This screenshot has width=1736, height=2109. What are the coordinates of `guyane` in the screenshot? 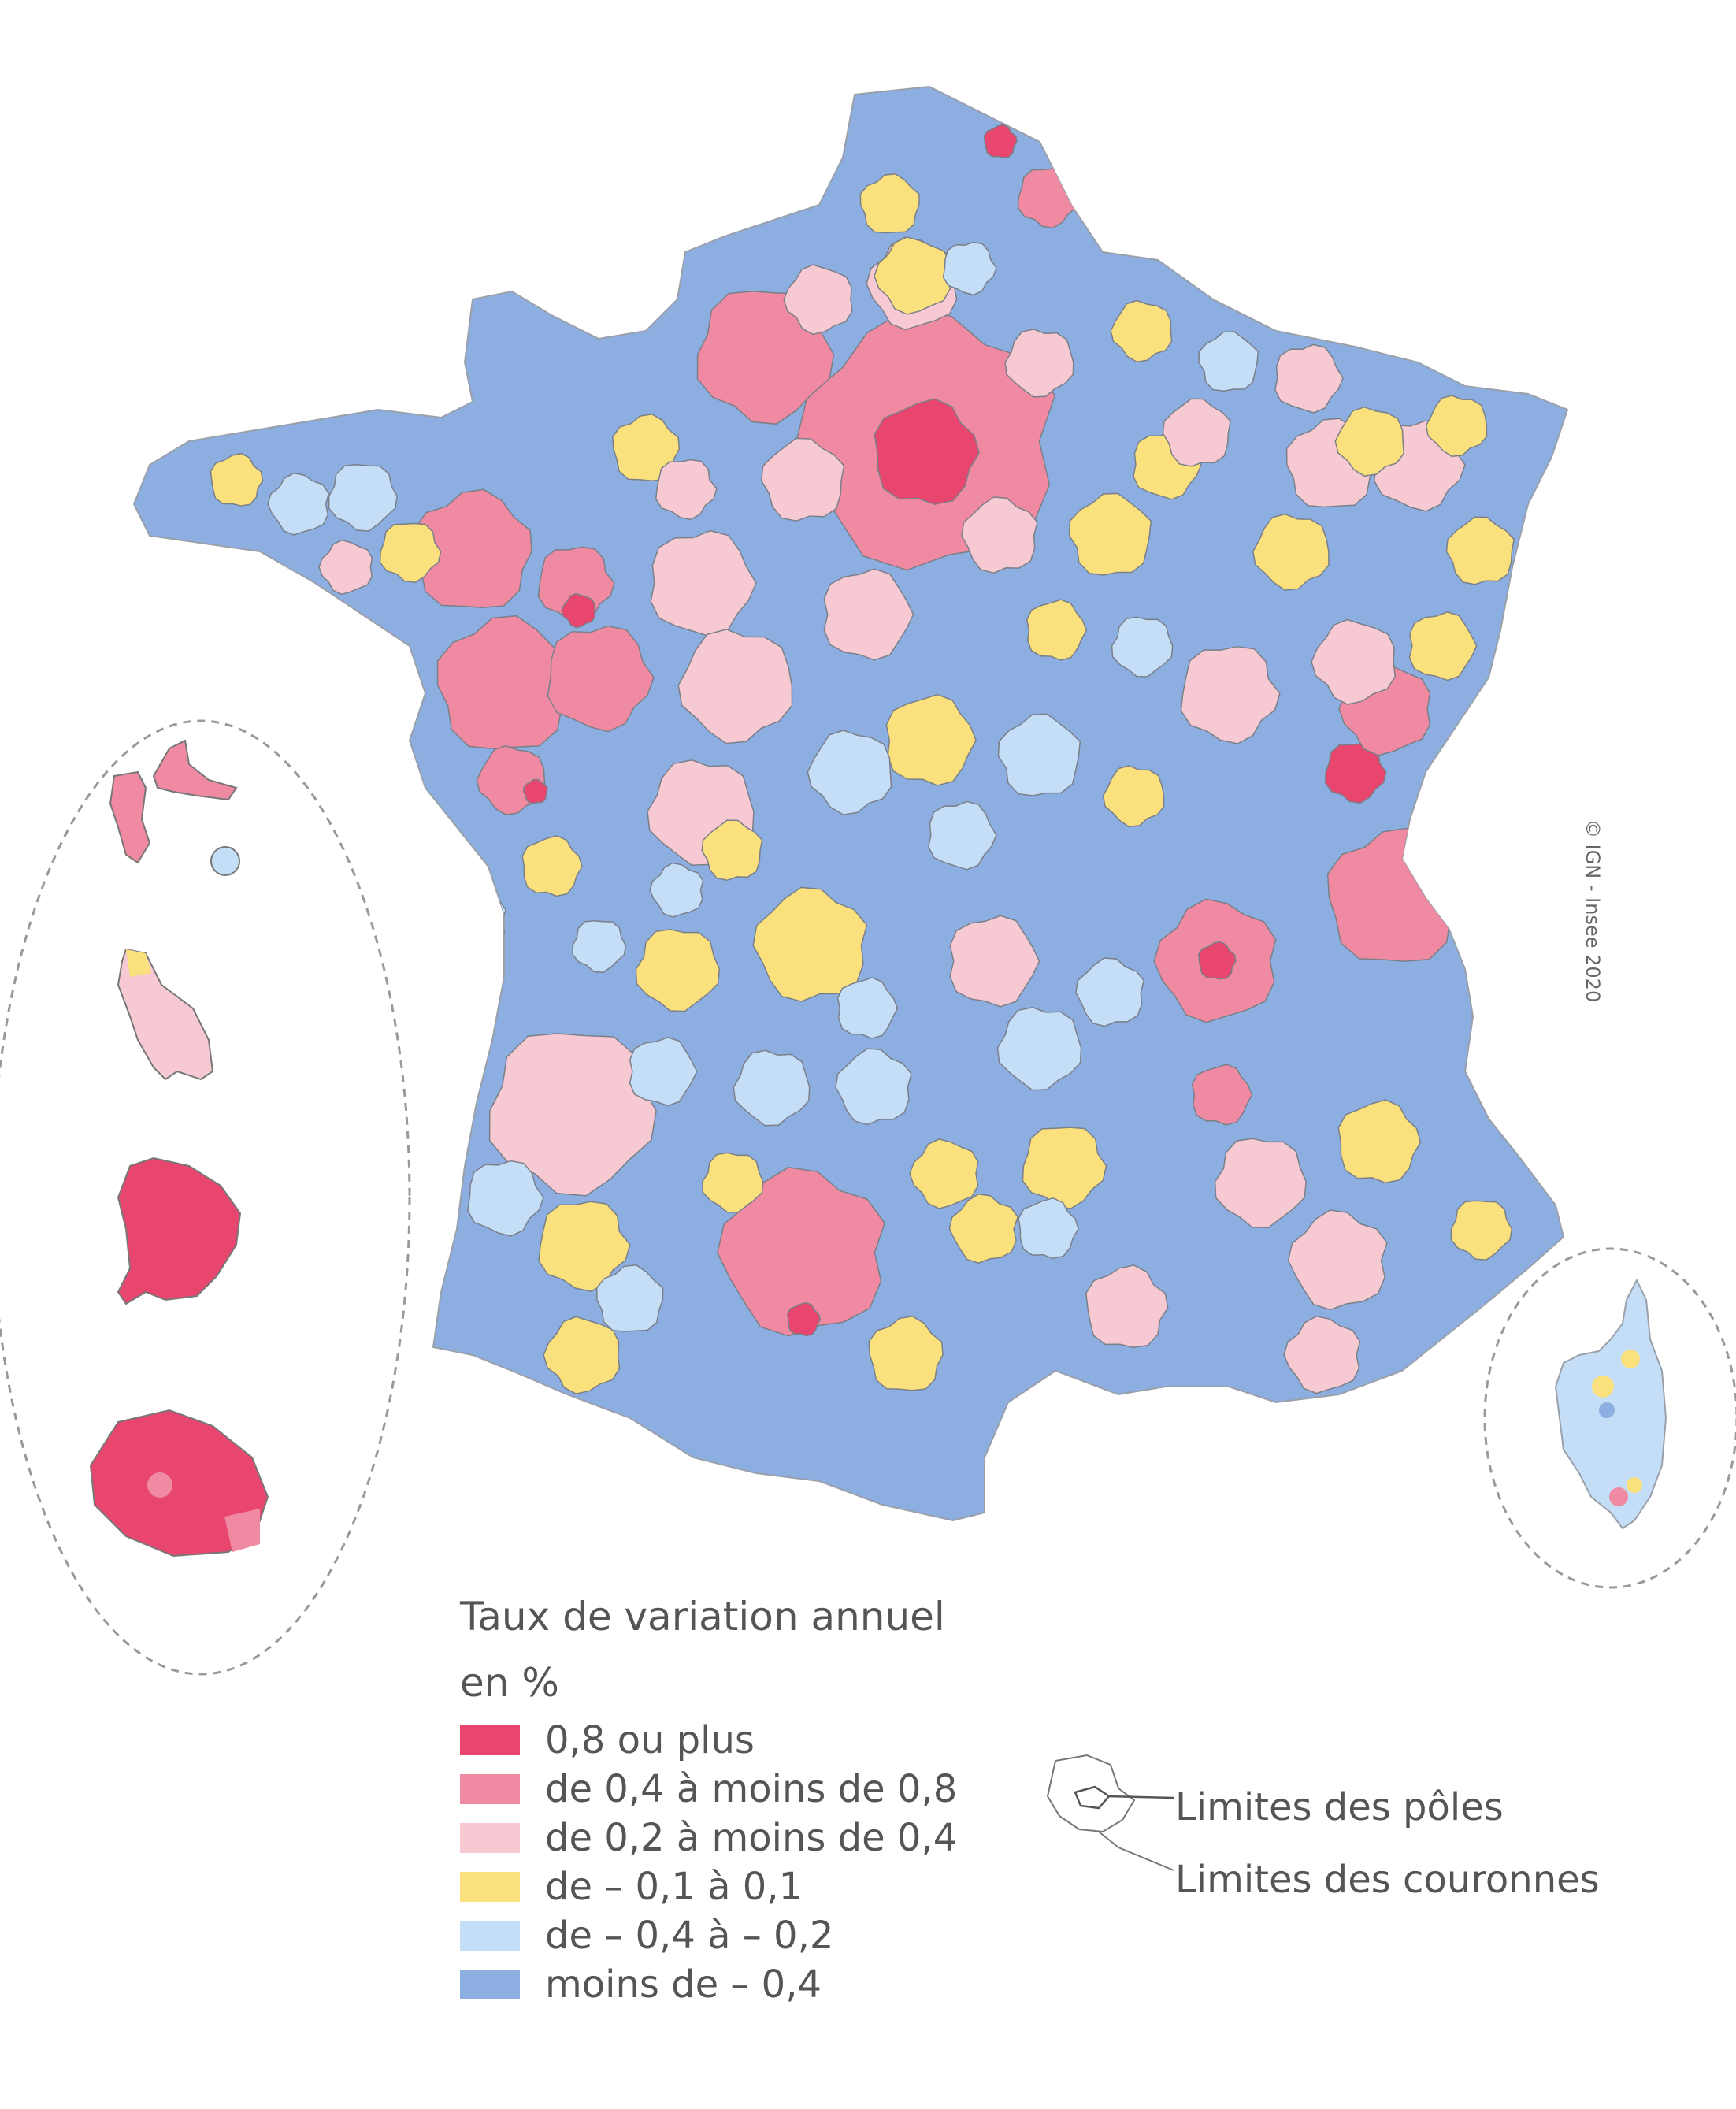 It's located at (179, 1231).